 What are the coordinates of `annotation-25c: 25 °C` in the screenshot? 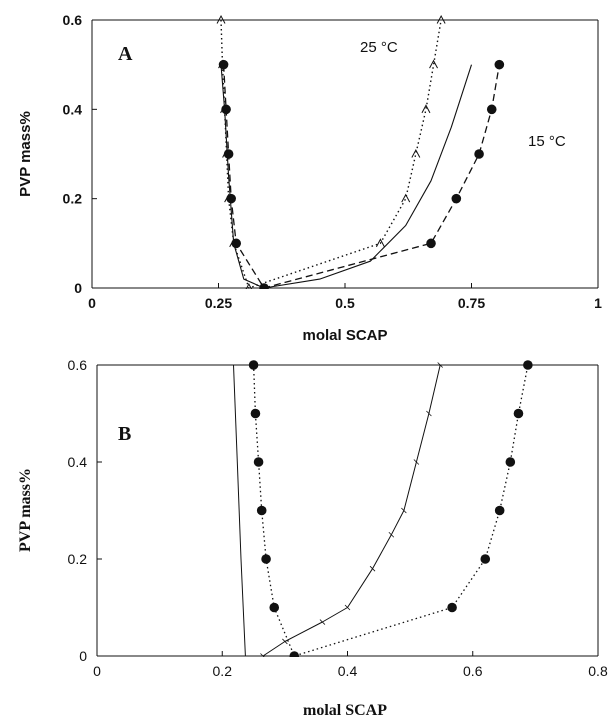 It's located at (379, 47).